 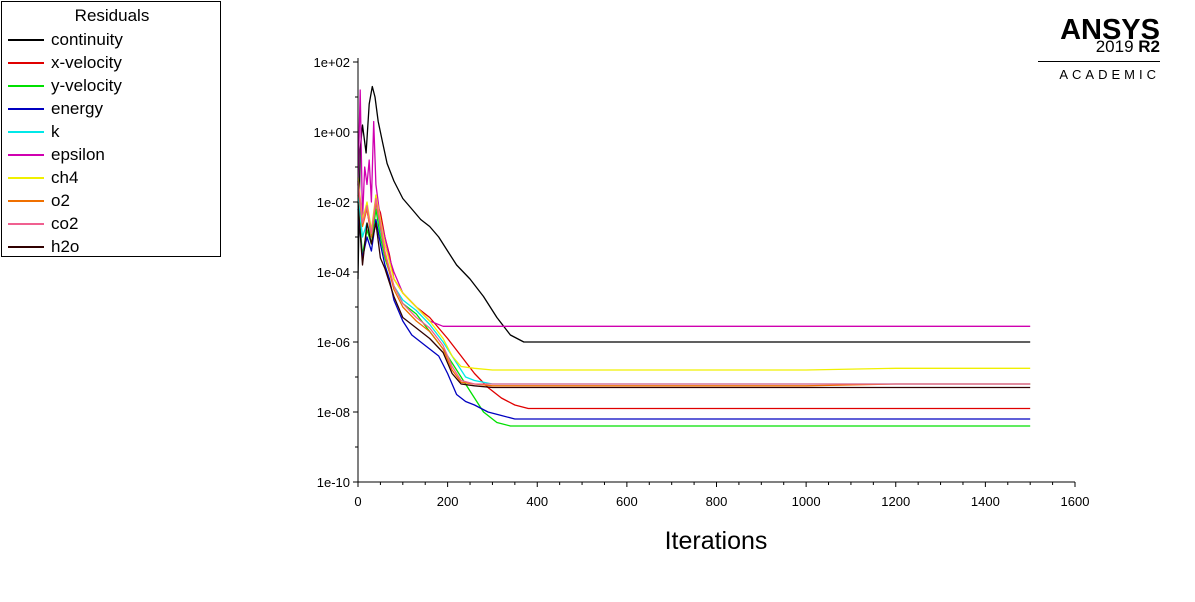 I want to click on legend-title: Residuals, so click(x=112, y=15).